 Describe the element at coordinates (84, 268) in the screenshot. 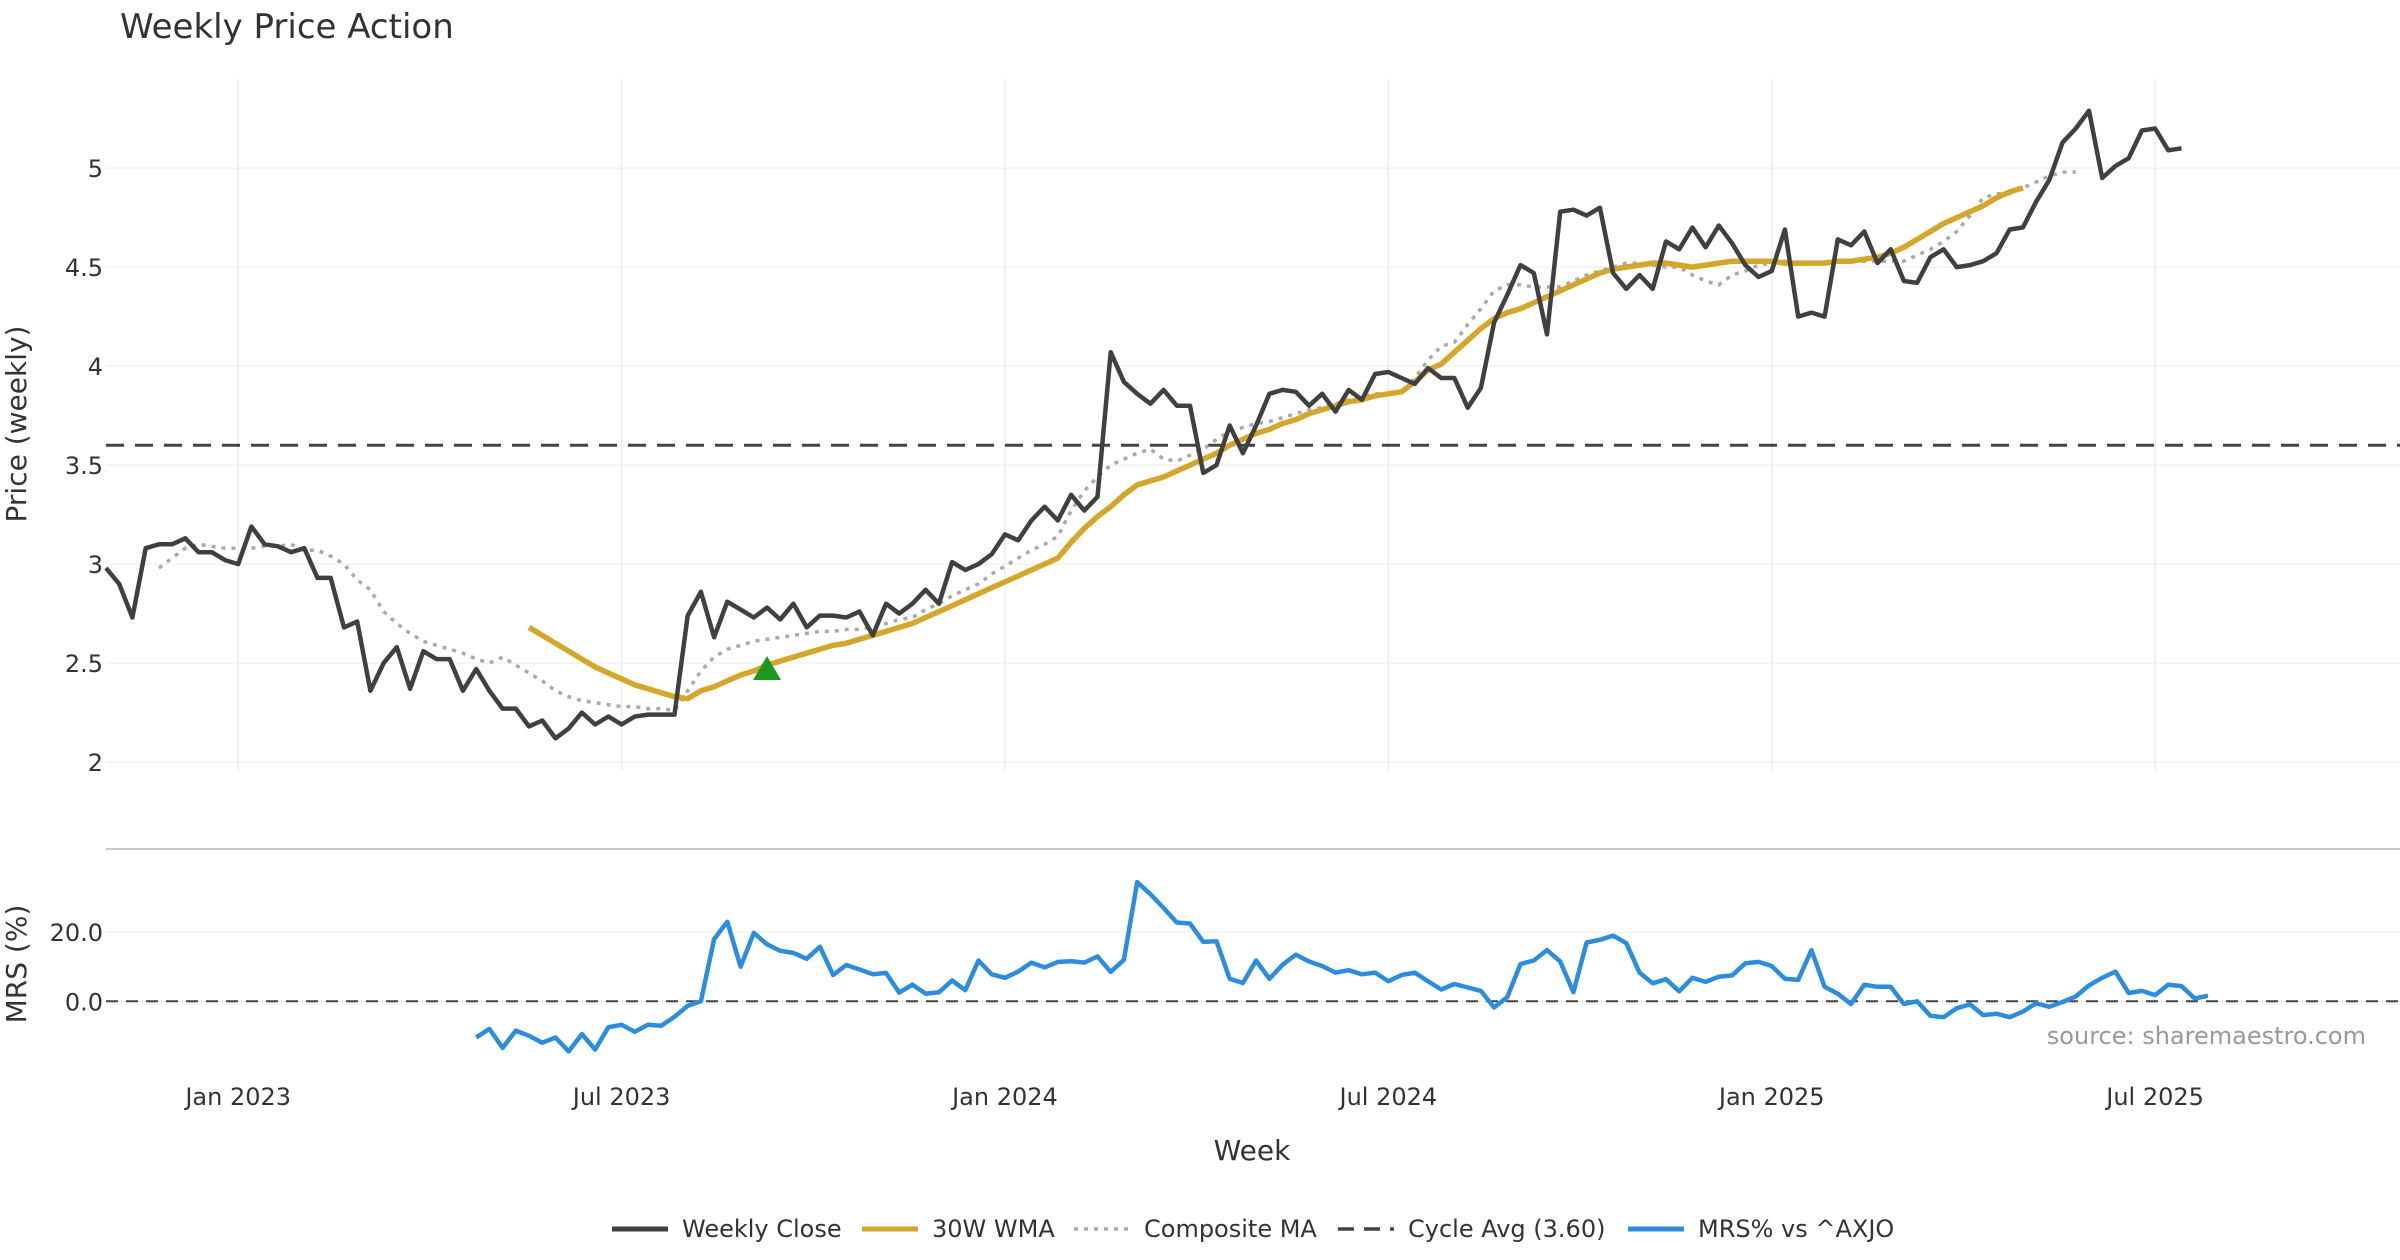

I see `price-y-tick-label: 4.5` at that location.